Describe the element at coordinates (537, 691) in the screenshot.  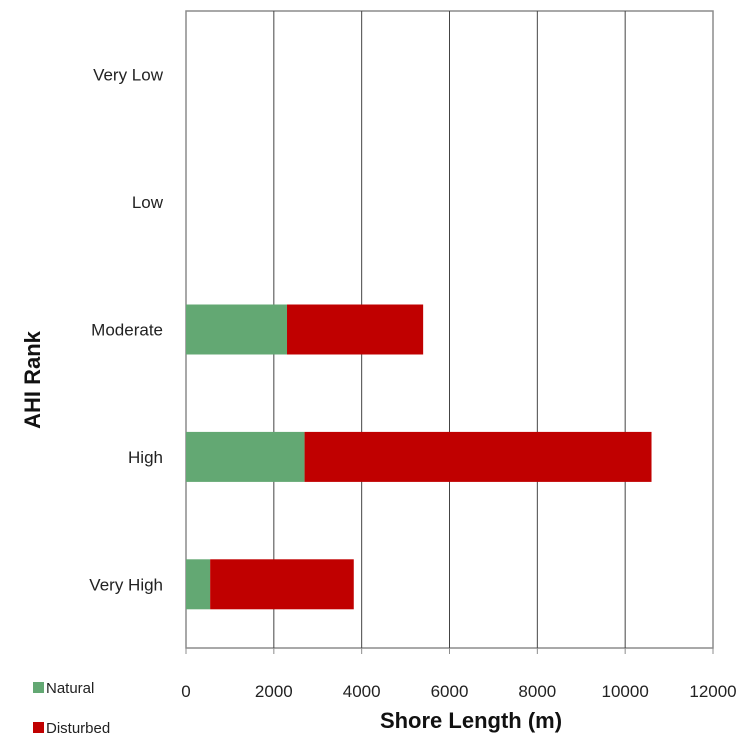
I see `x-tick-label-8000: 8000` at that location.